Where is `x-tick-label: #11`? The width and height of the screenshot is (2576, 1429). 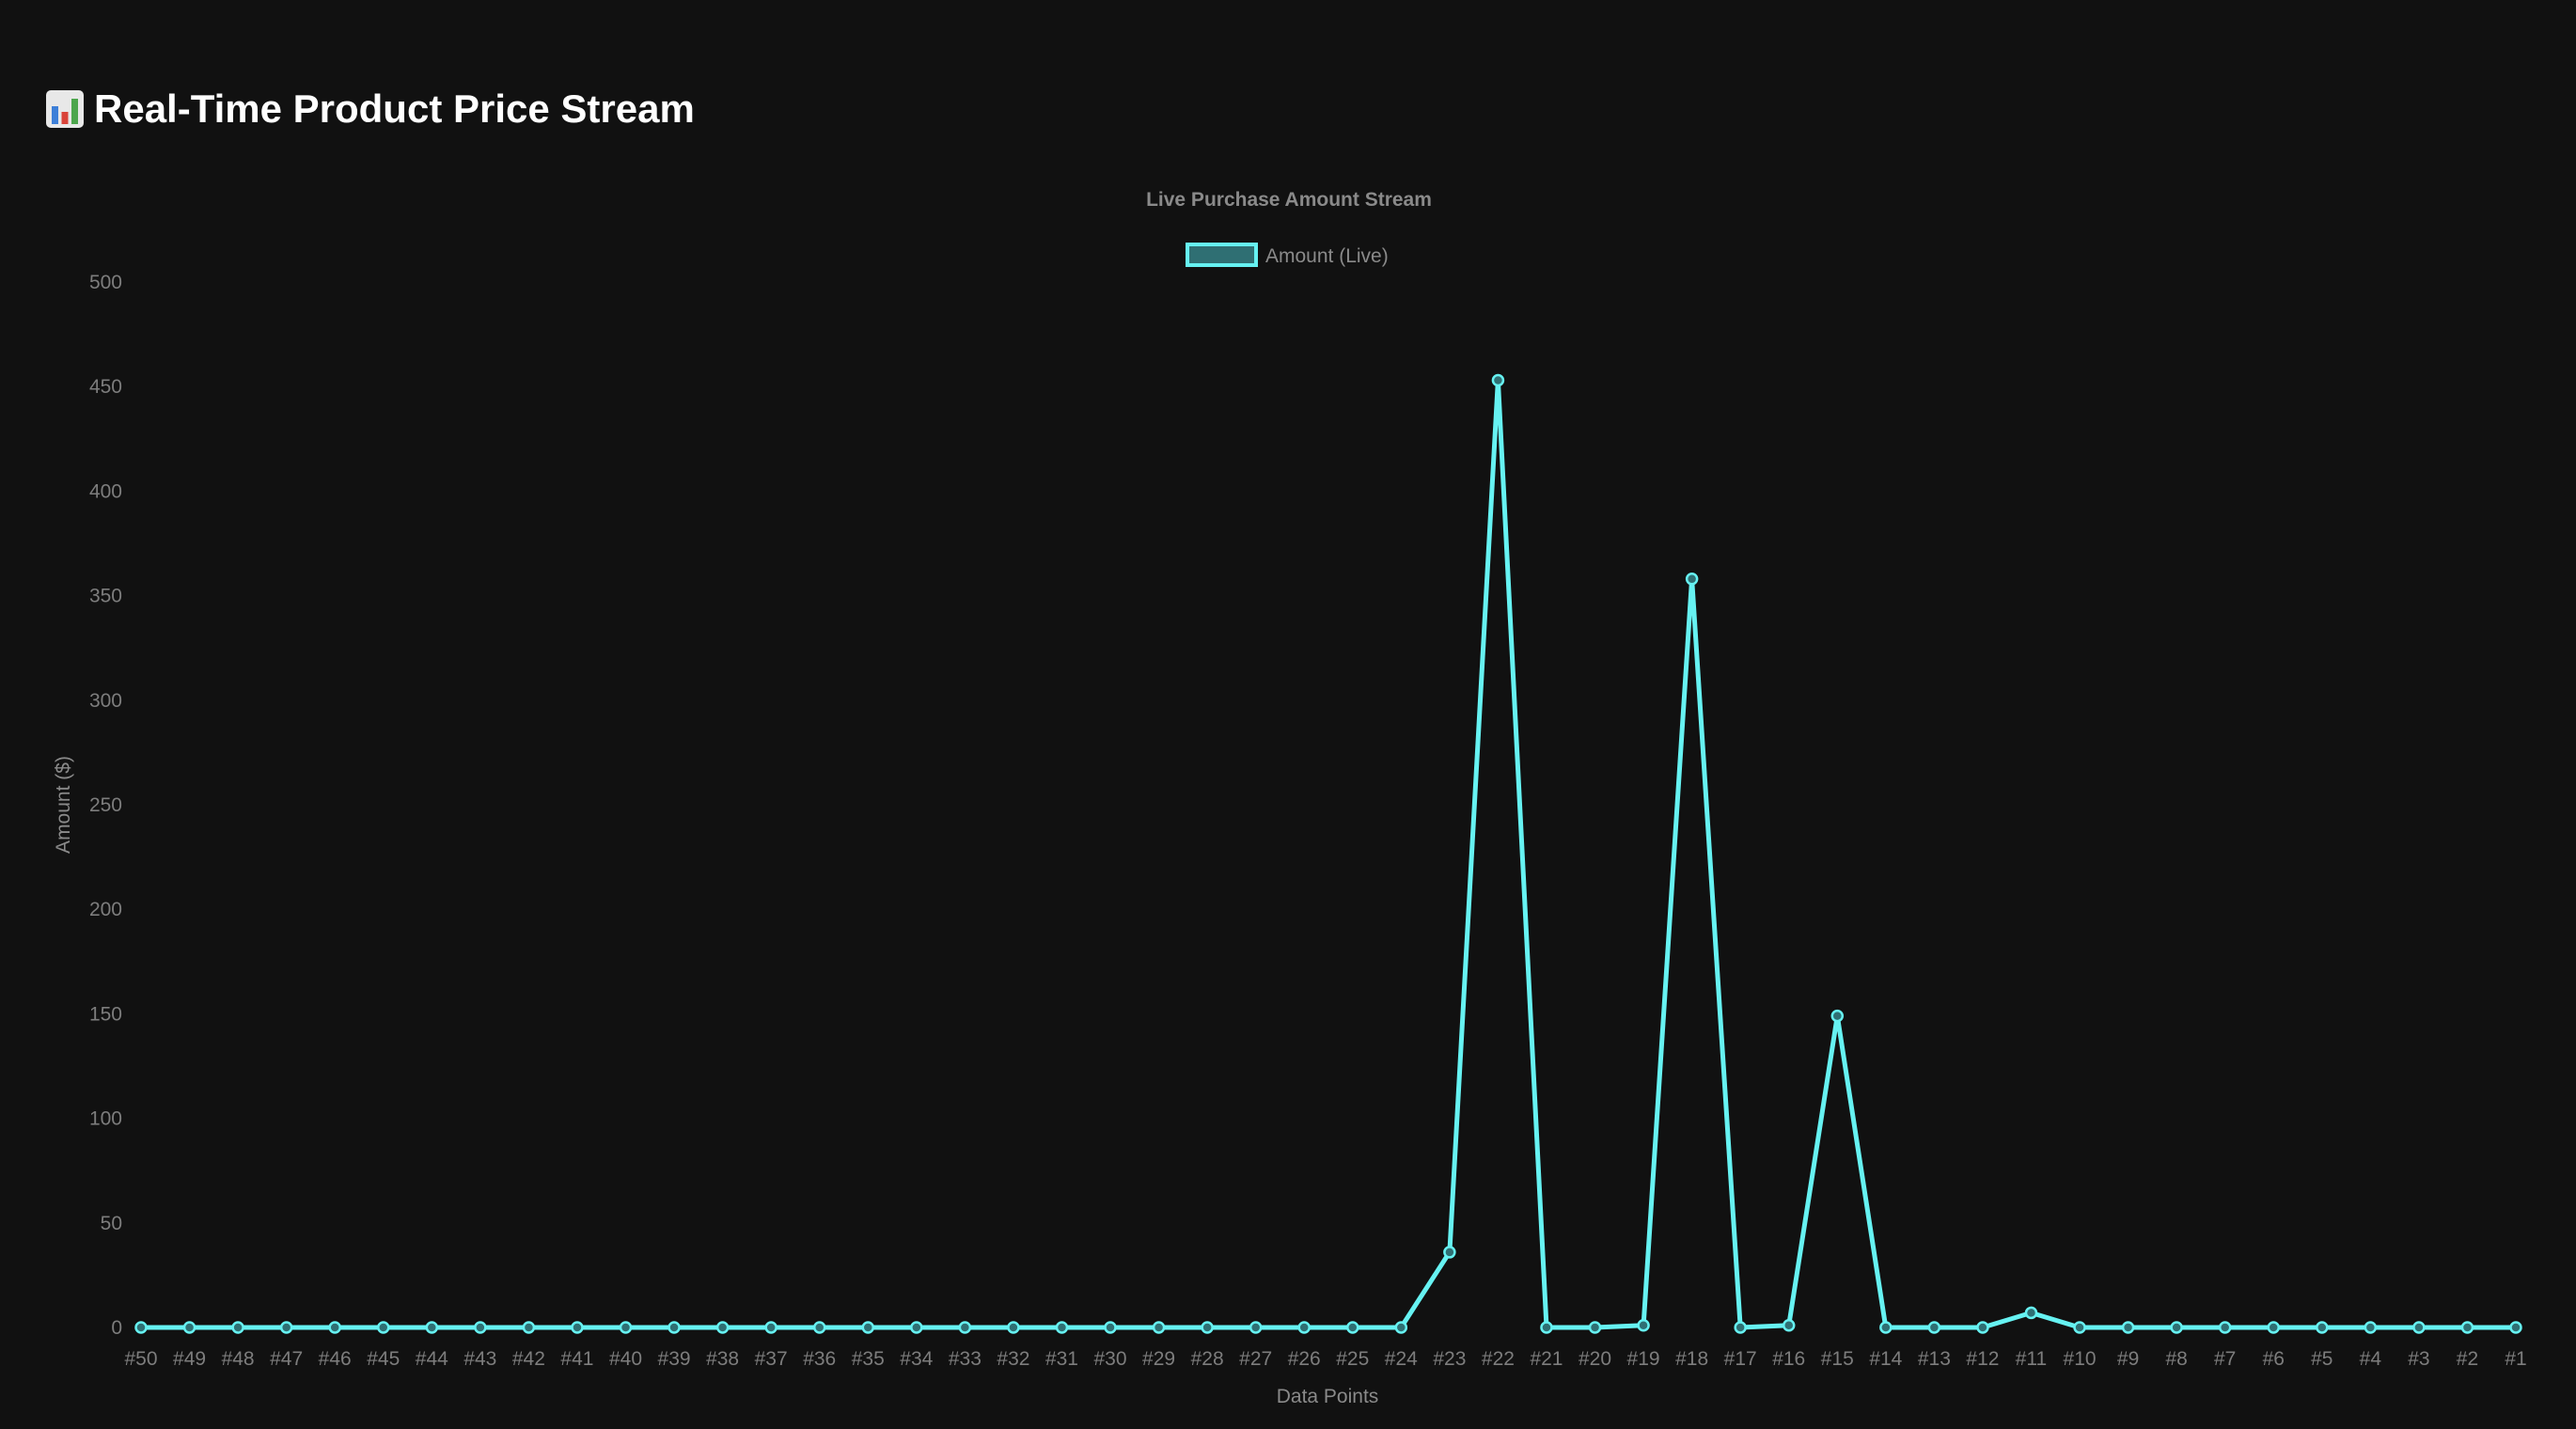
x-tick-label: #11 is located at coordinates (2032, 1359).